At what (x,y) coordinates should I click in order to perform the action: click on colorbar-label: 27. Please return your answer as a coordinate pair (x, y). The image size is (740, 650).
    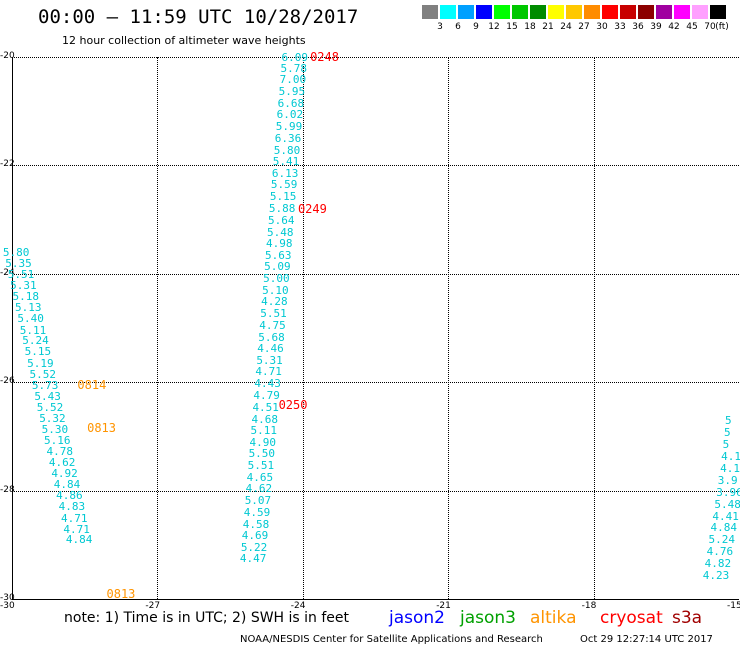
    Looking at the image, I should click on (584, 27).